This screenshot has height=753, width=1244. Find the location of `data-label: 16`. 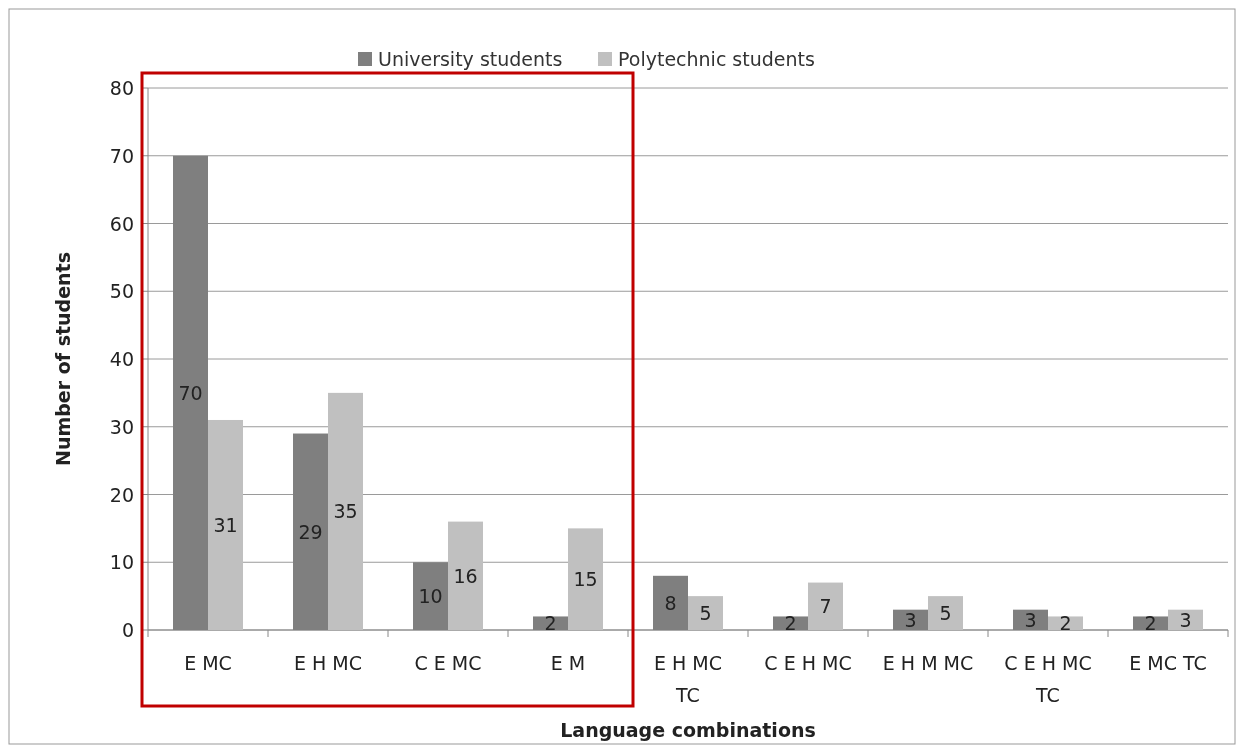

data-label: 16 is located at coordinates (465, 575).